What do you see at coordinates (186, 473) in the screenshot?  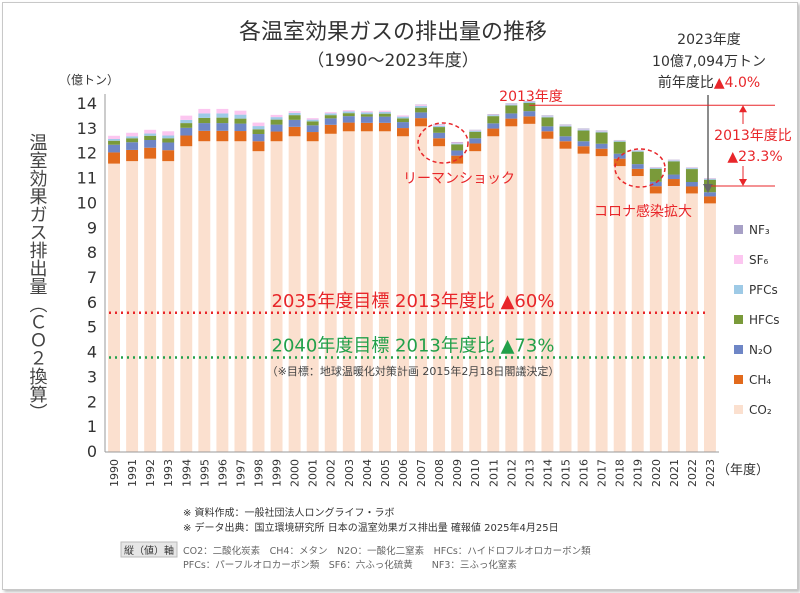 I see `x-tick-label-1994: 1994` at bounding box center [186, 473].